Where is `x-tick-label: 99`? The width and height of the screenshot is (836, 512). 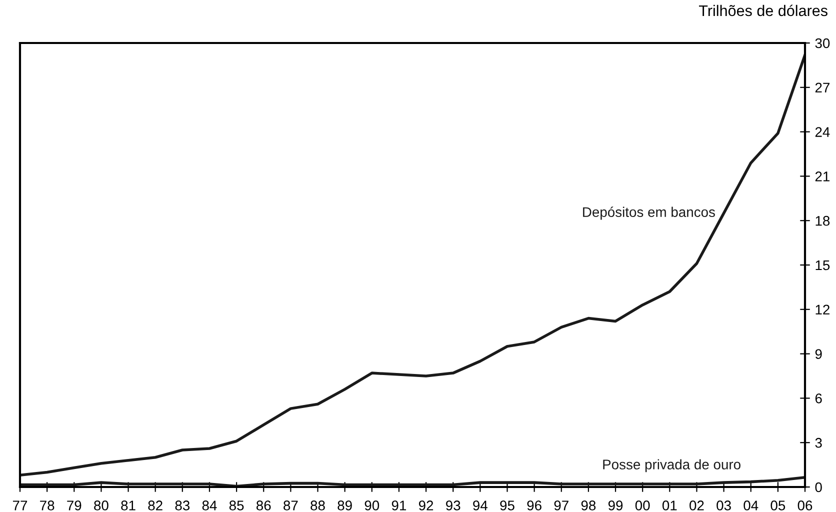 x-tick-label: 99 is located at coordinates (615, 505).